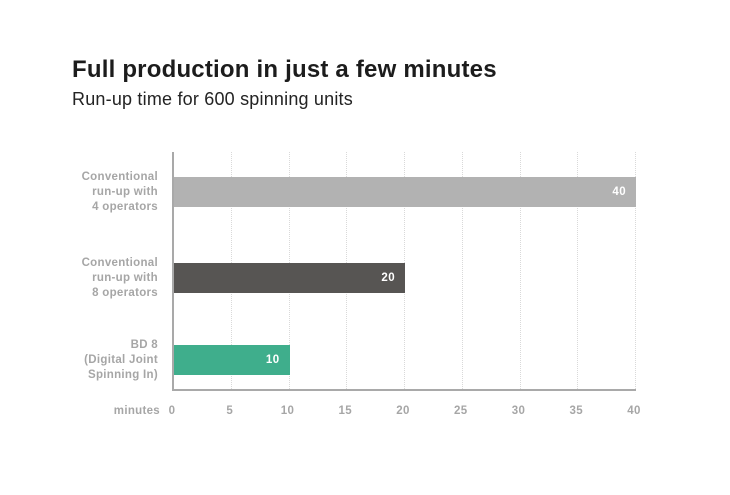  Describe the element at coordinates (518, 411) in the screenshot. I see `x-tick-label: 30` at that location.